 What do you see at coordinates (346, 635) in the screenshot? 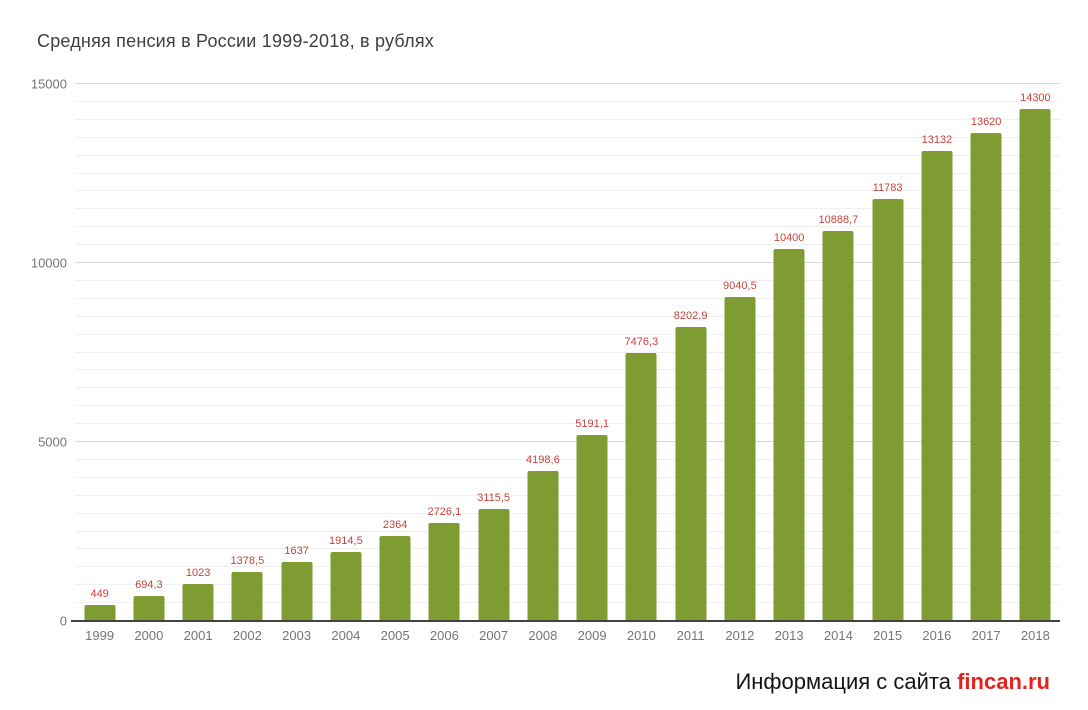
I see `x-axis-tick-label: 2004` at bounding box center [346, 635].